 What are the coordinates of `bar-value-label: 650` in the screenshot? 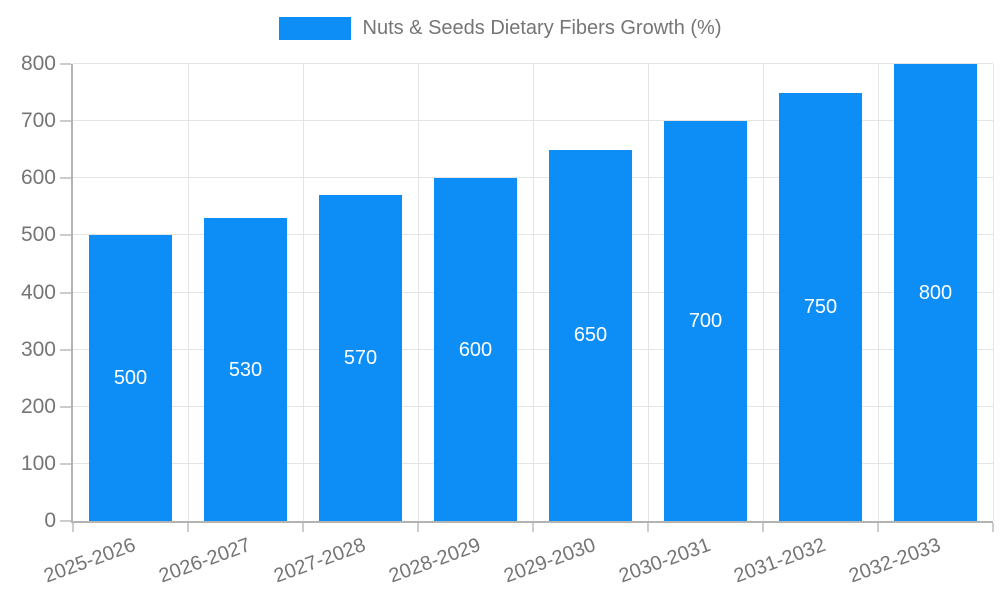 It's located at (590, 335).